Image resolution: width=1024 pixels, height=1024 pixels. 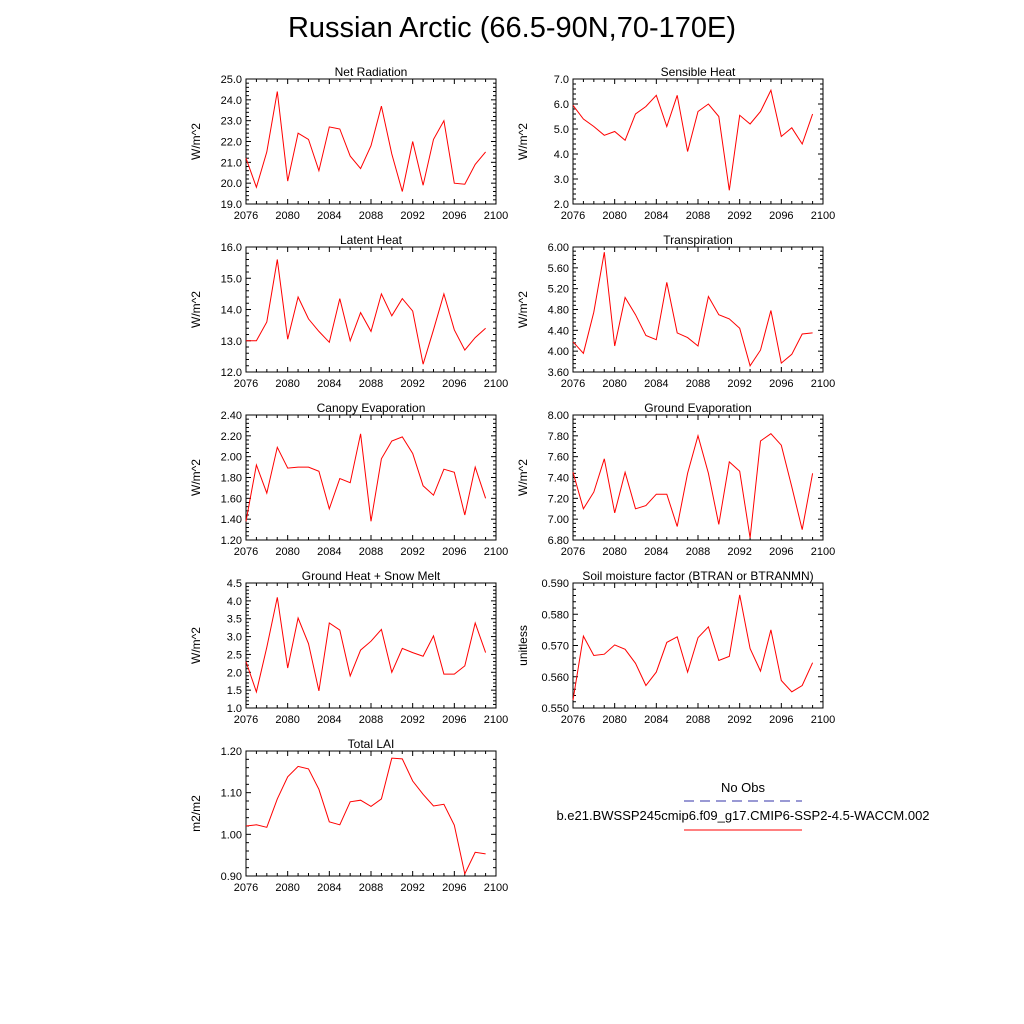 What do you see at coordinates (698, 240) in the screenshot?
I see `panel-title: Transpiration` at bounding box center [698, 240].